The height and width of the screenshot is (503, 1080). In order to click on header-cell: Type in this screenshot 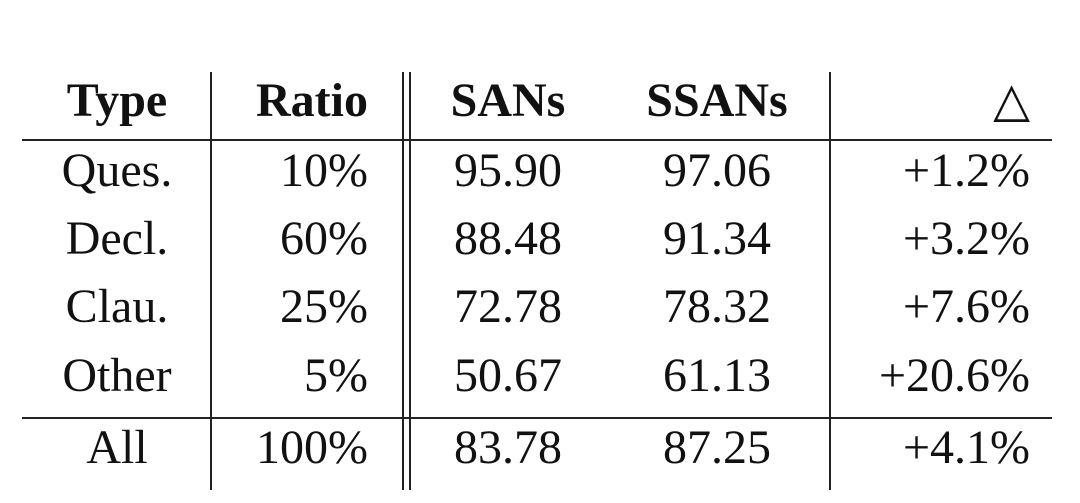, I will do `click(117, 100)`.